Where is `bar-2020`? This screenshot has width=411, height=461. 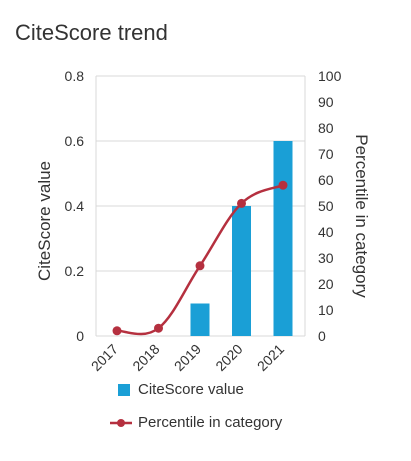 bar-2020 is located at coordinates (241, 271).